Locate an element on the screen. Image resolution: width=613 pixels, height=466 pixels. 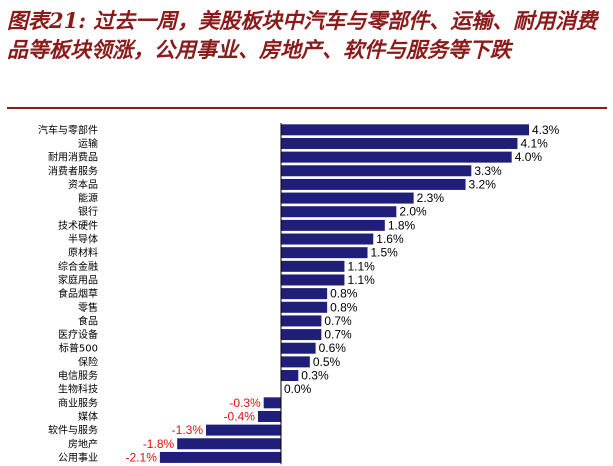
value-label: -1.8% is located at coordinates (159, 444).